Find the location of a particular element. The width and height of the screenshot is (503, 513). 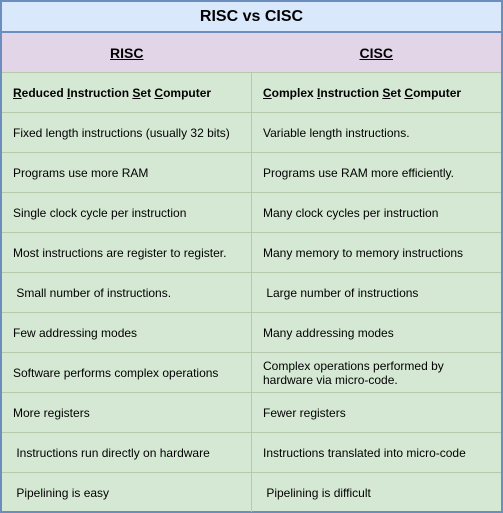

cisc-cell: Pipelining is difficult is located at coordinates (317, 492).